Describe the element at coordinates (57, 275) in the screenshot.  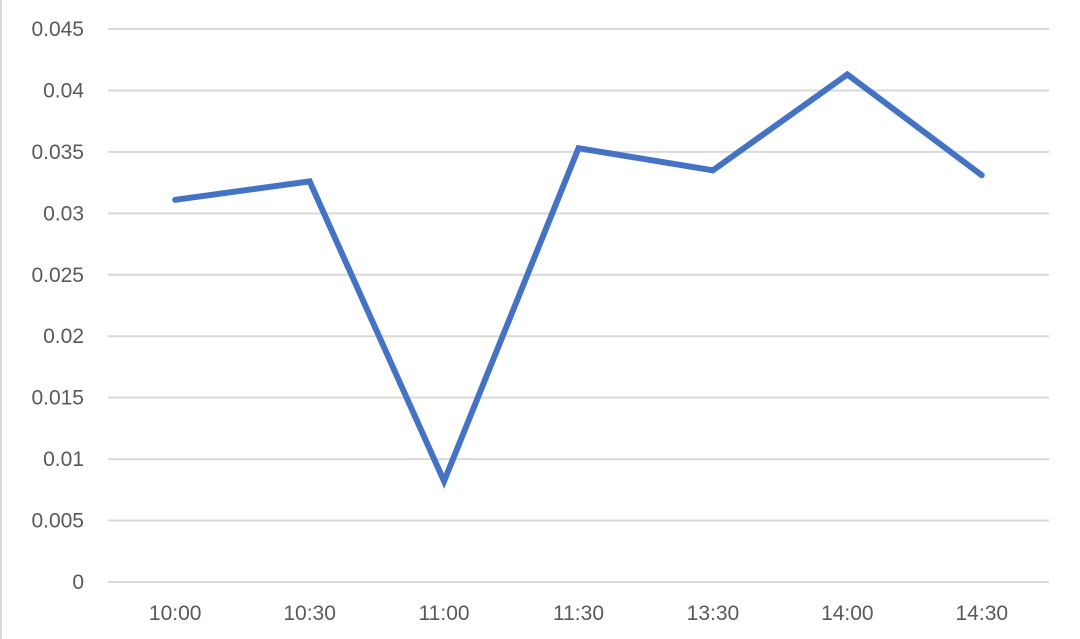
I see `y-tick-label: 0.025` at that location.